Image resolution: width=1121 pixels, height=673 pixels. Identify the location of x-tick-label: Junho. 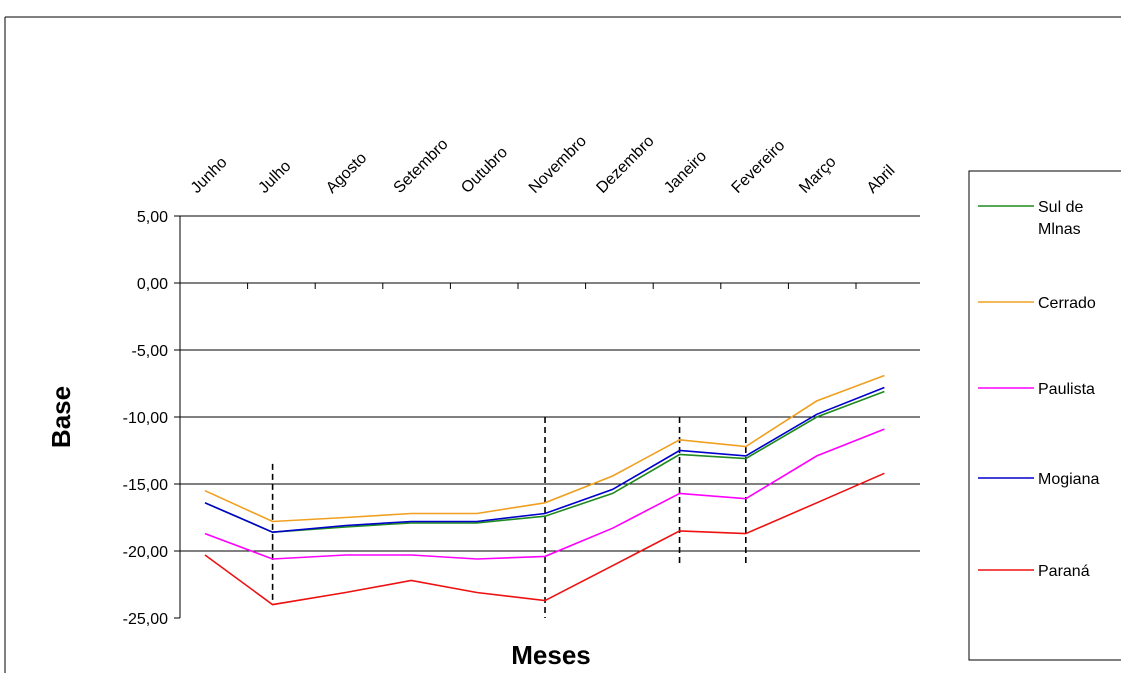
(209, 175).